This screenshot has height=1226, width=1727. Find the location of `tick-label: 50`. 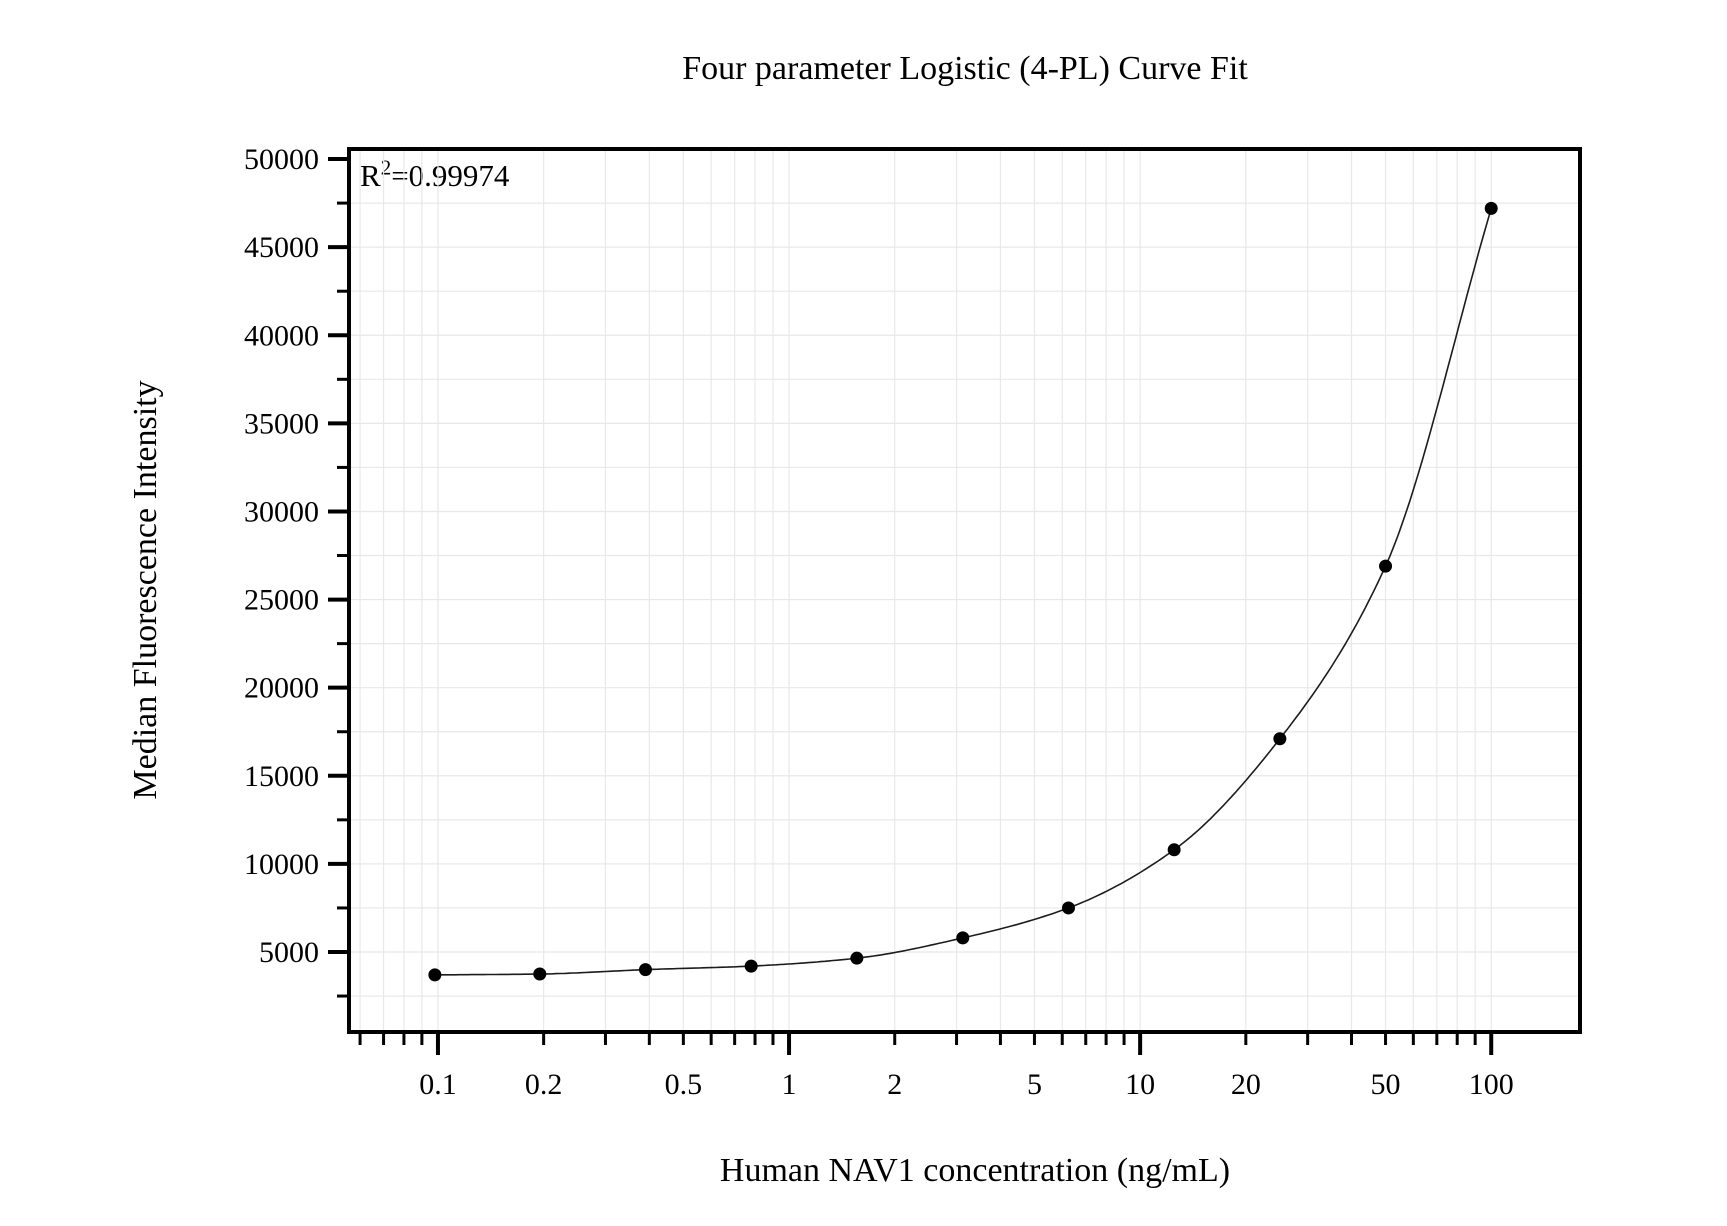

tick-label: 50 is located at coordinates (1386, 1084).